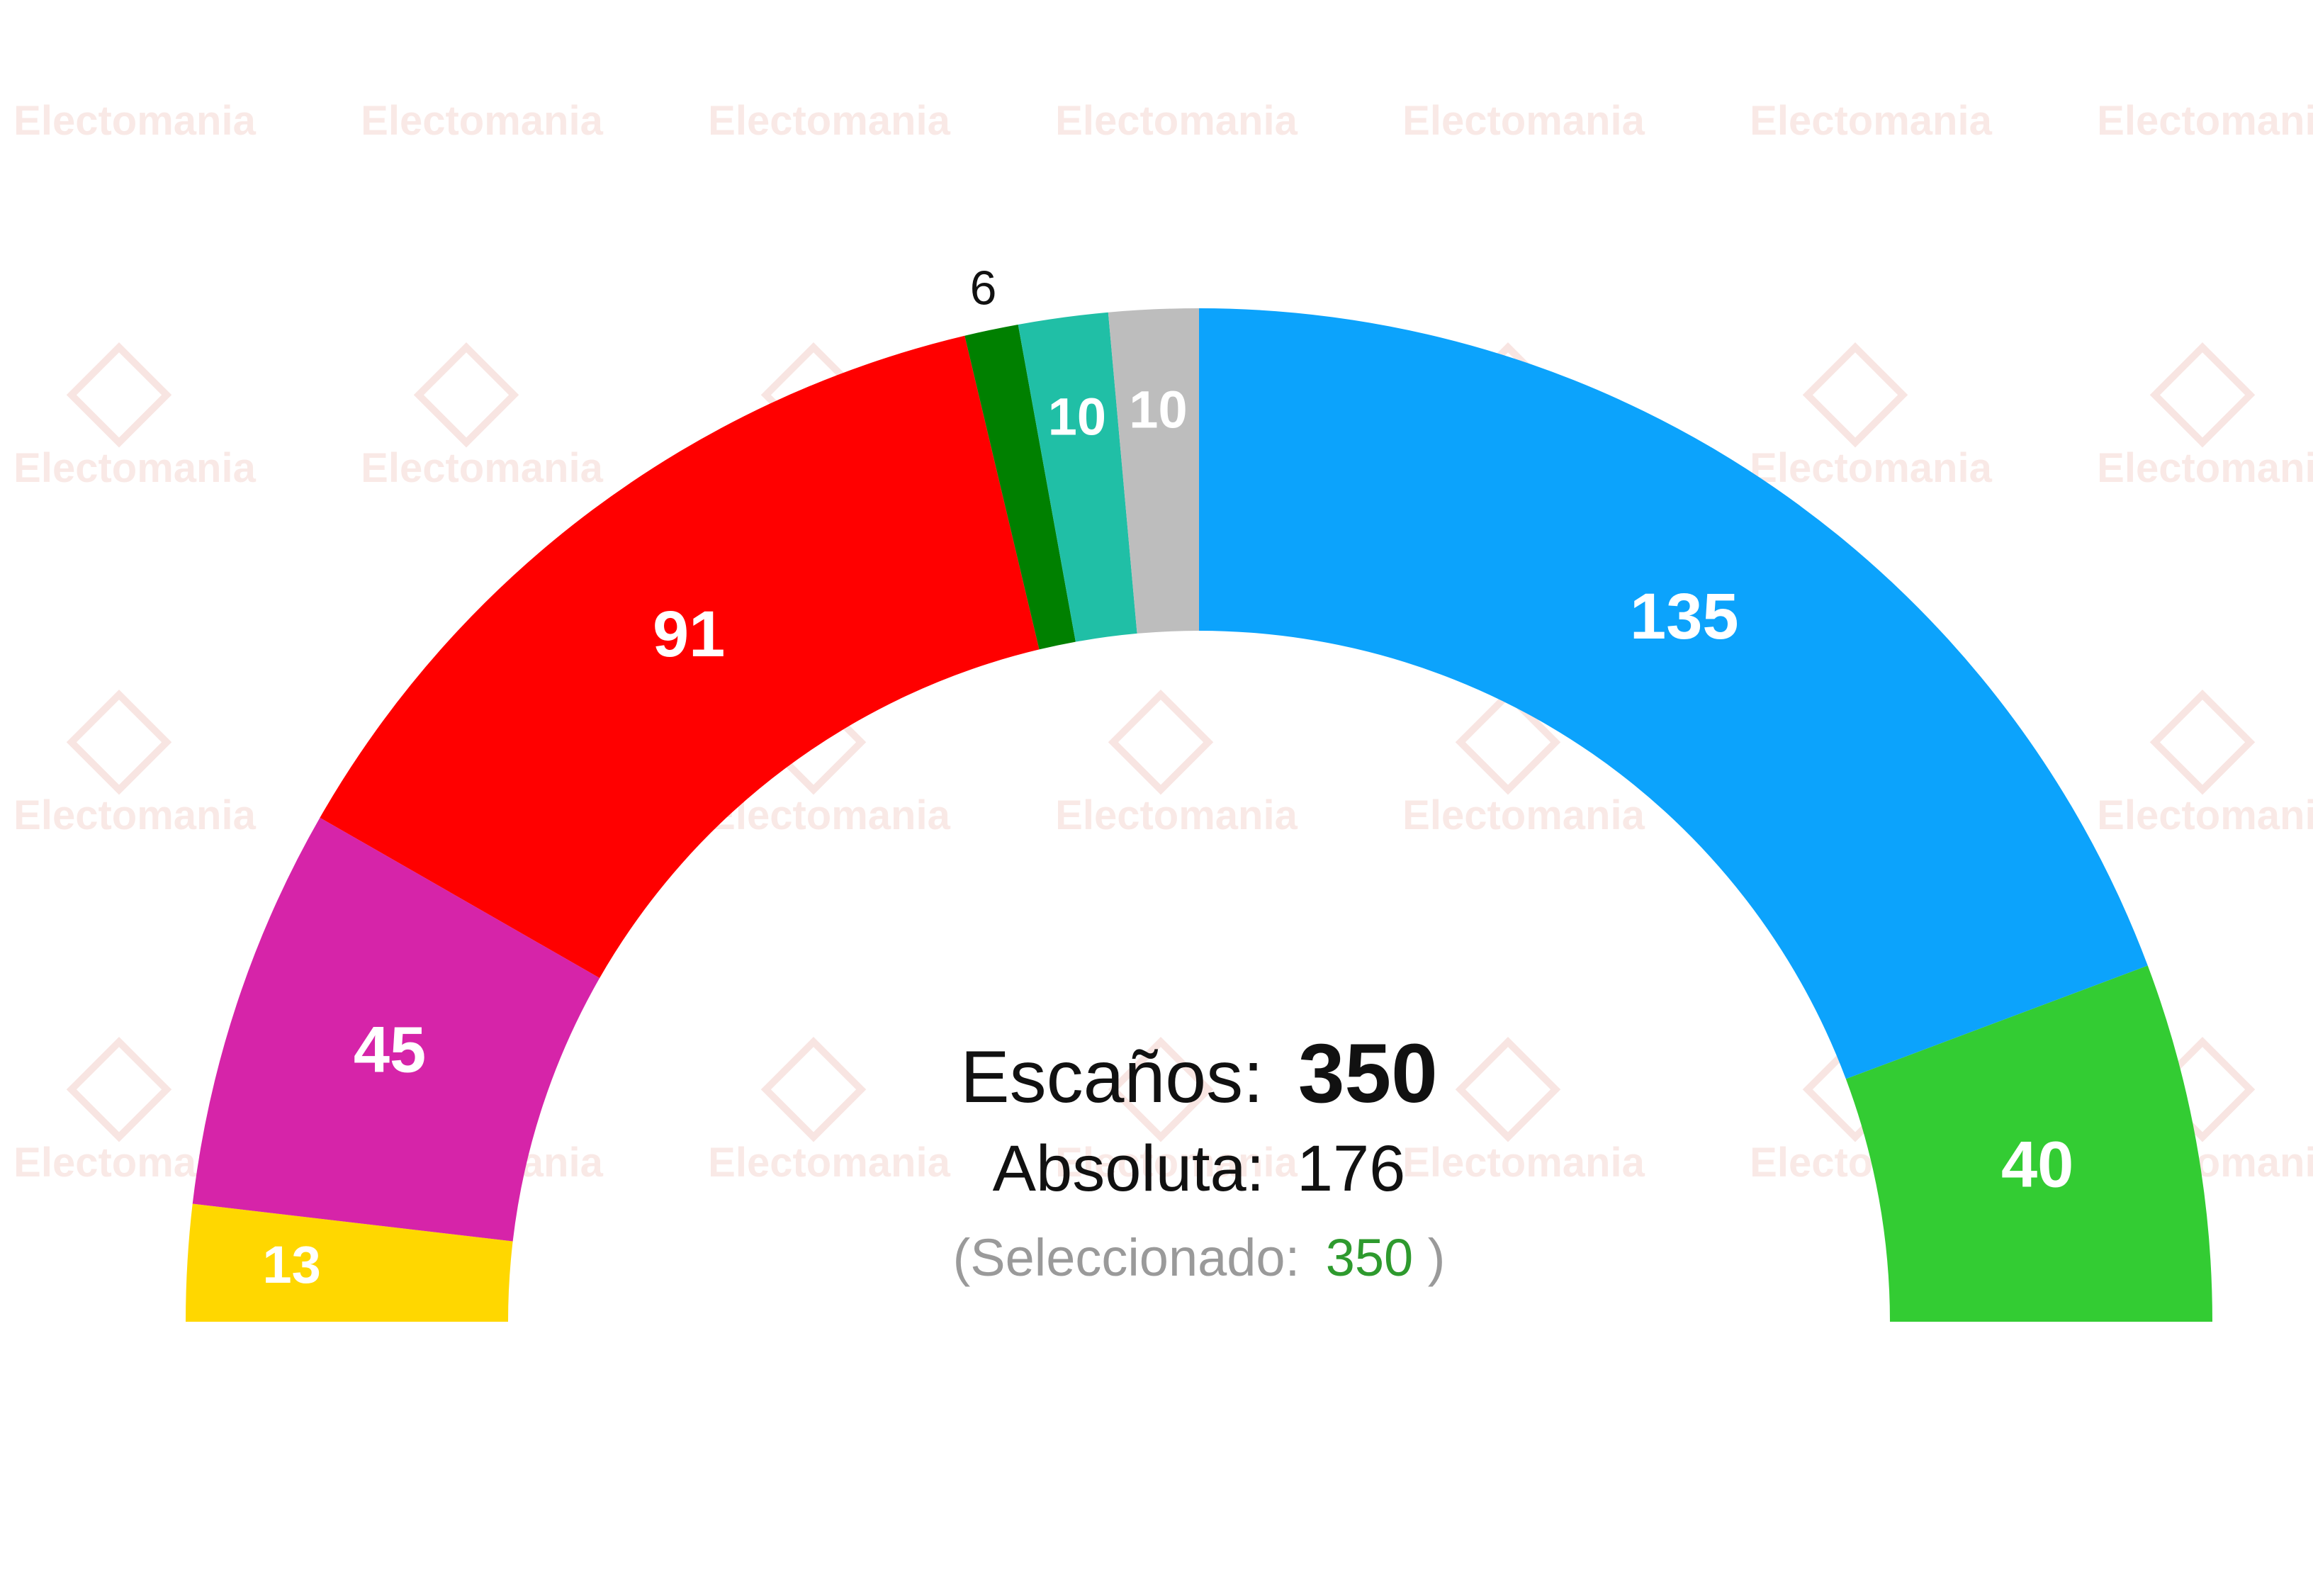 The width and height of the screenshot is (2313, 1596). What do you see at coordinates (984, 288) in the screenshot?
I see `seat-label-3: 6` at bounding box center [984, 288].